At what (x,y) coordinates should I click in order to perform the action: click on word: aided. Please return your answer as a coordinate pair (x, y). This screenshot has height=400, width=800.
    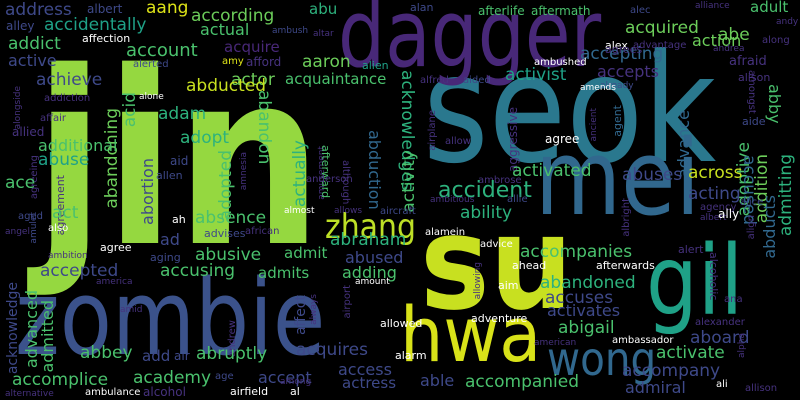
    Looking at the image, I should click on (477, 80).